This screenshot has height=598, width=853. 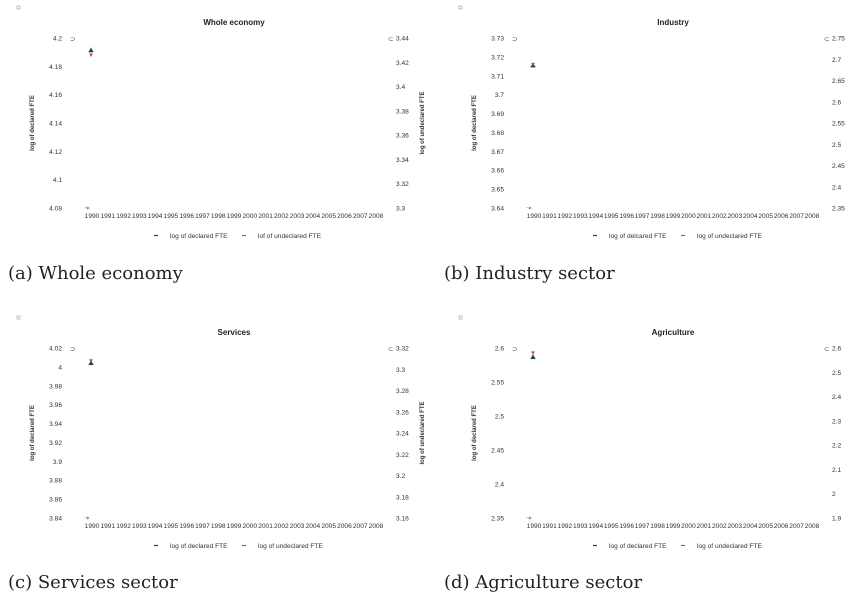 What do you see at coordinates (55, 405) in the screenshot?
I see `y-tick-label: 3.96` at bounding box center [55, 405].